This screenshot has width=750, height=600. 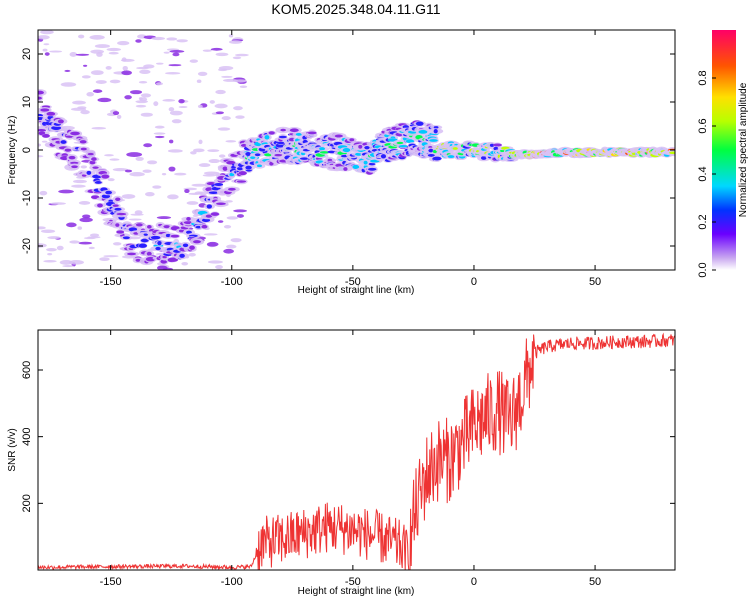 What do you see at coordinates (353, 582) in the screenshot?
I see `snr-x-tick-label: -50` at bounding box center [353, 582].